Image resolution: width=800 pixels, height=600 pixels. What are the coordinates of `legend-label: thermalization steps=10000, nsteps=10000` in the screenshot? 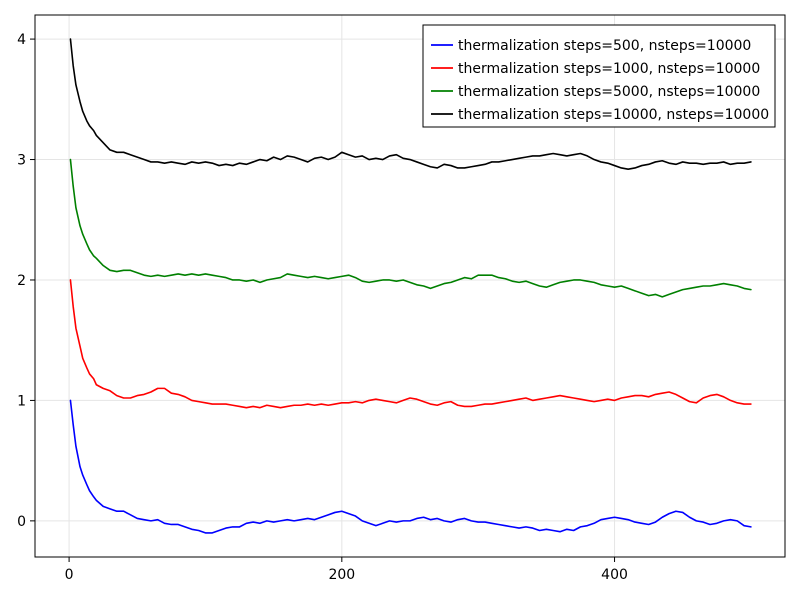 It's located at (613, 115).